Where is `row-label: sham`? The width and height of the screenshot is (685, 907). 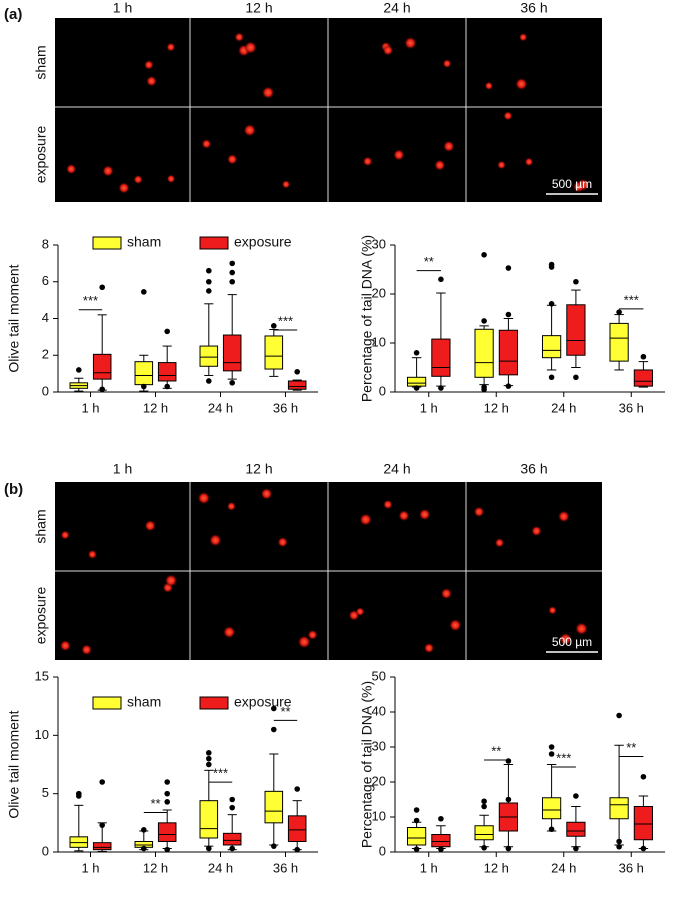
row-label: sham is located at coordinates (41, 62).